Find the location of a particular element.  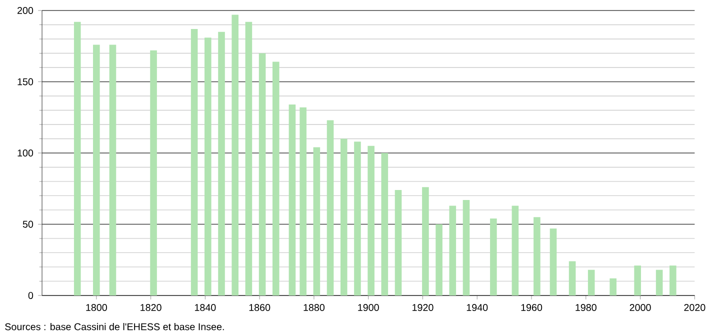

x-tick-label: 1920 is located at coordinates (423, 308).